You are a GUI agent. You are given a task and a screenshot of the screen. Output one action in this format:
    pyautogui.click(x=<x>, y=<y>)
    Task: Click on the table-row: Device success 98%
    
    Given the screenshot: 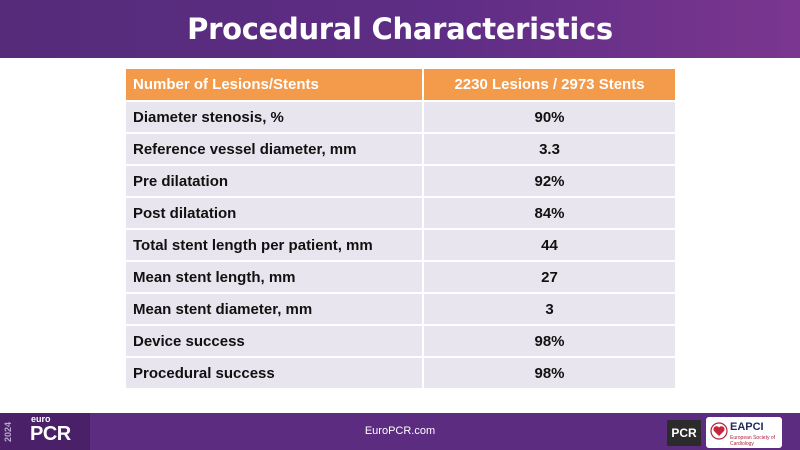 What is the action you would take?
    pyautogui.click(x=400, y=341)
    